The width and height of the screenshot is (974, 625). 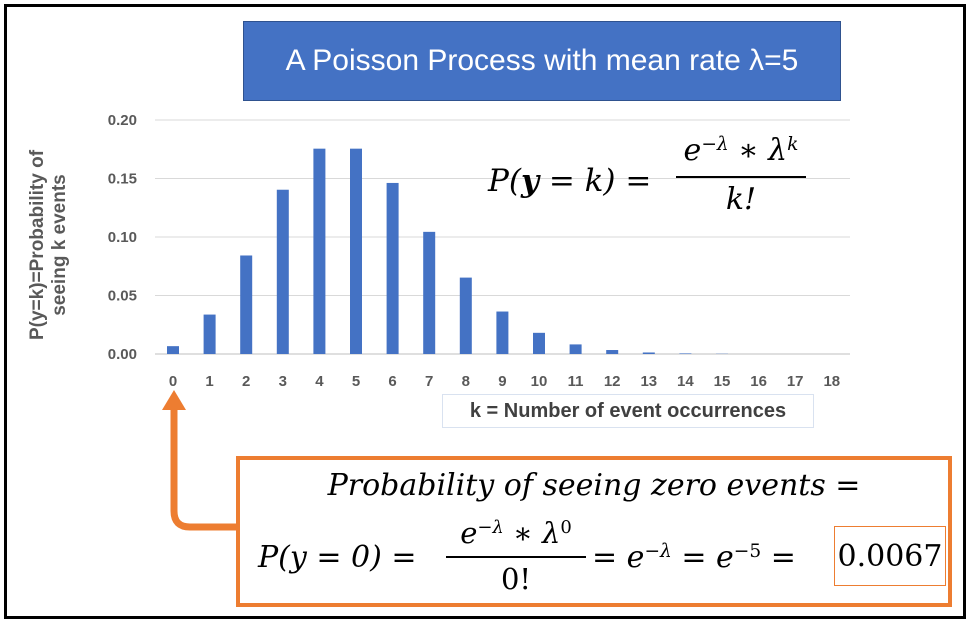 What do you see at coordinates (203, 469) in the screenshot?
I see `arrow-shaft` at bounding box center [203, 469].